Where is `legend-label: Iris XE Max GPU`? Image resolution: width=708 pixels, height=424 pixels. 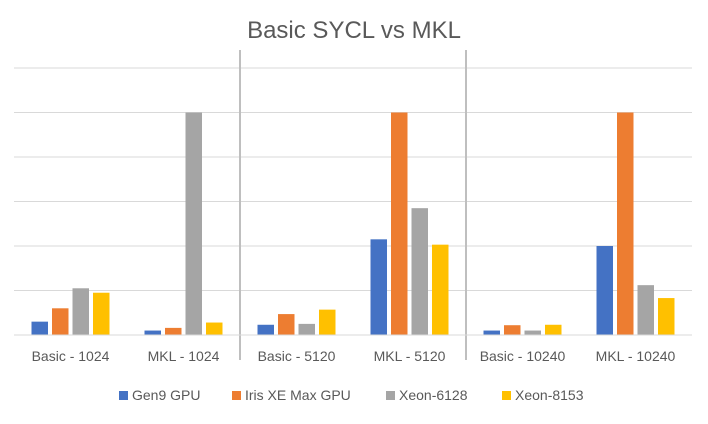 legend-label: Iris XE Max GPU is located at coordinates (298, 395).